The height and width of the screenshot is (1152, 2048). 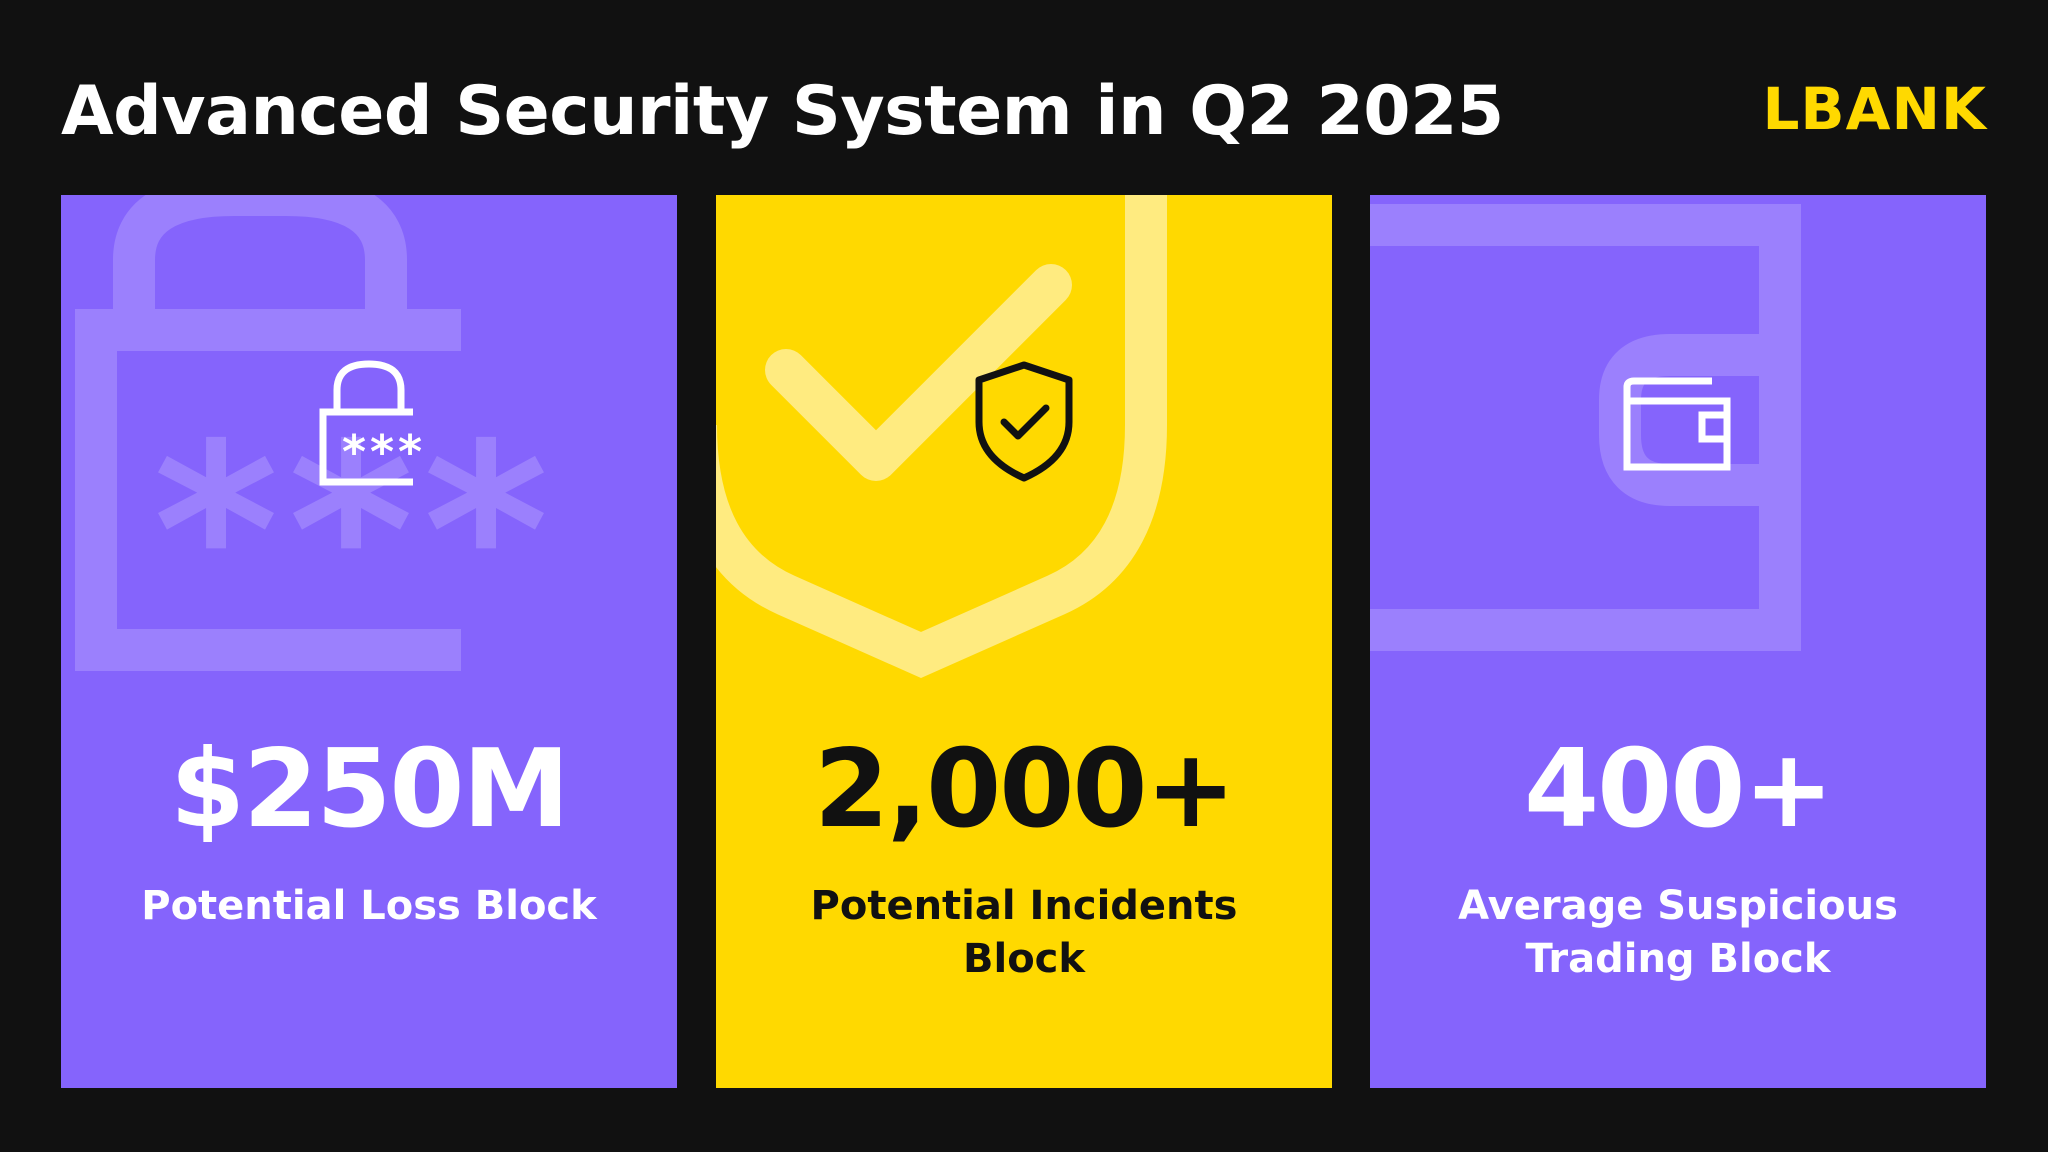 I want to click on lbank-logo: LBANK, so click(x=1874, y=109).